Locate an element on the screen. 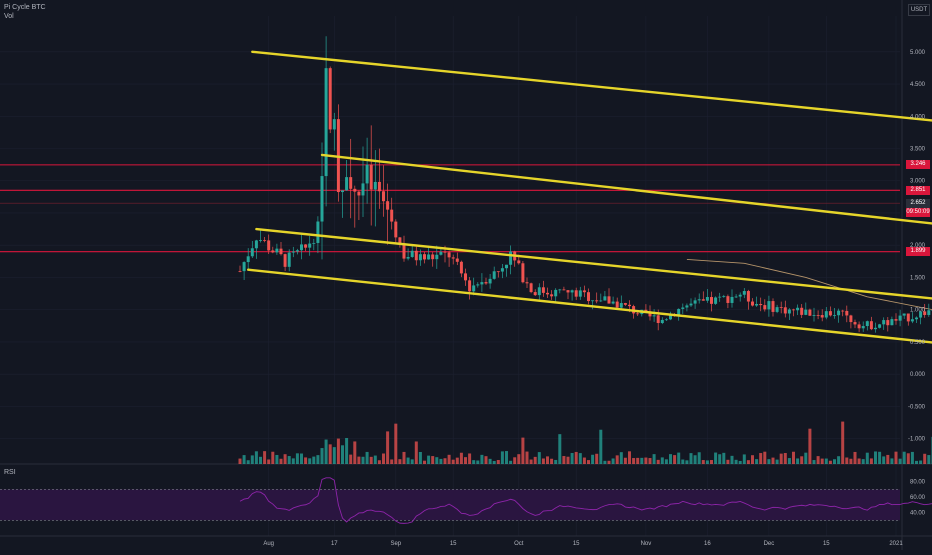 The image size is (932, 555). price-tick-label: 0.500 is located at coordinates (918, 343).